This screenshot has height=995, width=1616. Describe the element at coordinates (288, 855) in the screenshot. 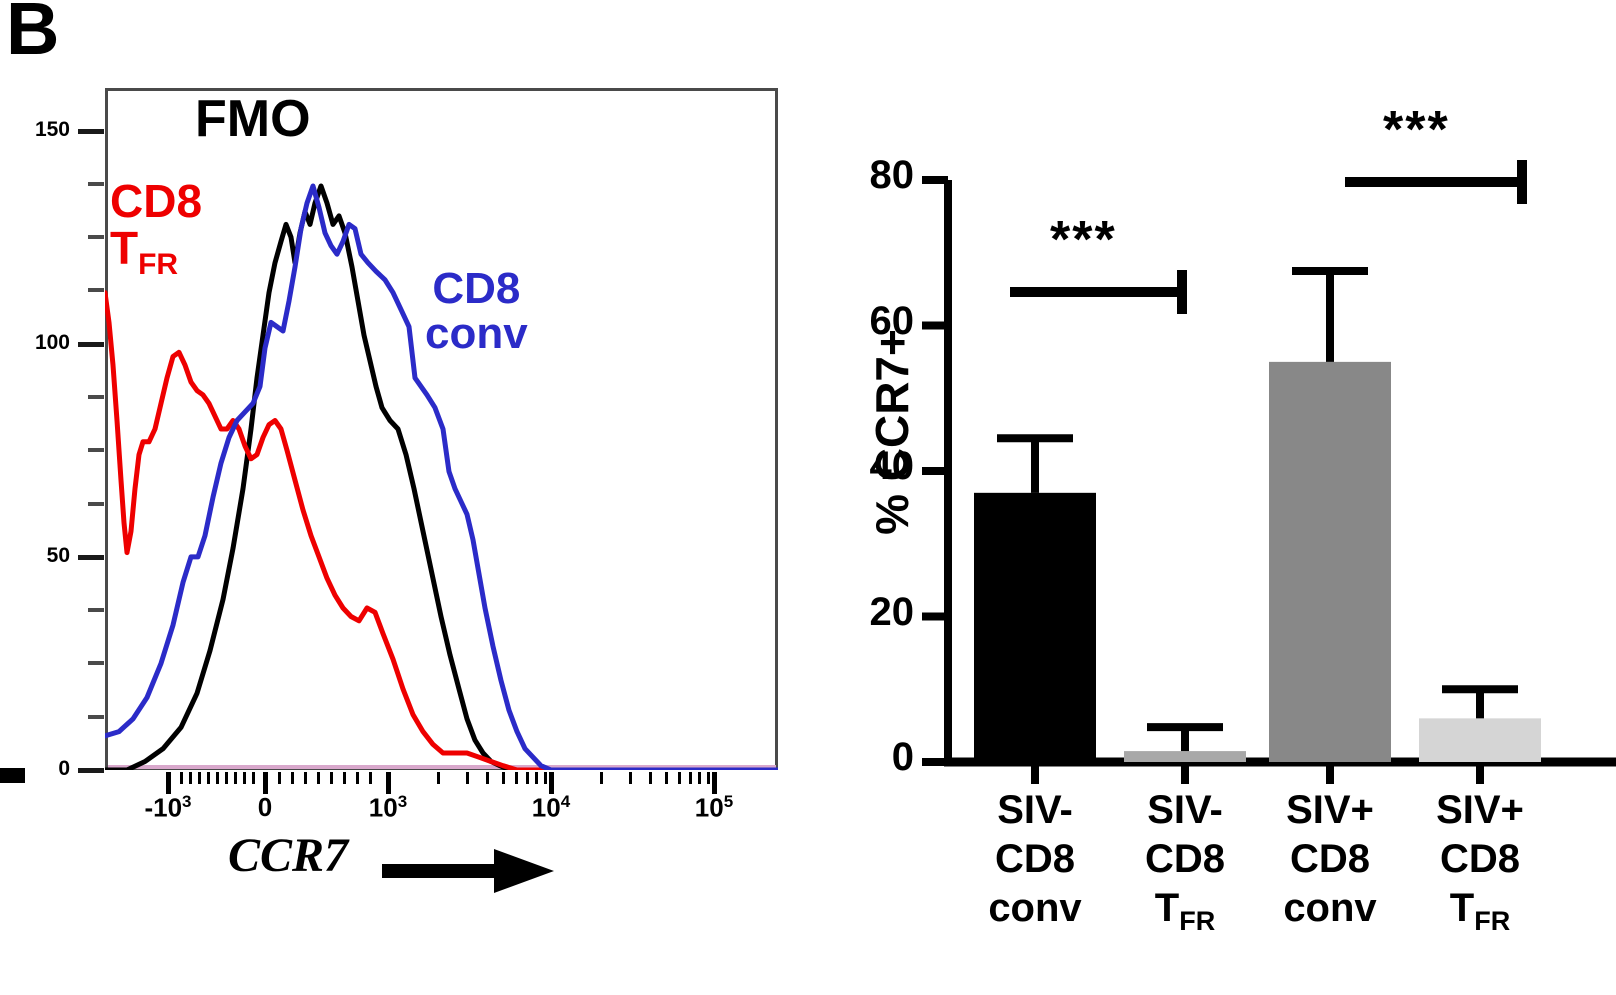

I see `flow-x-axis-title: CCR7` at that location.